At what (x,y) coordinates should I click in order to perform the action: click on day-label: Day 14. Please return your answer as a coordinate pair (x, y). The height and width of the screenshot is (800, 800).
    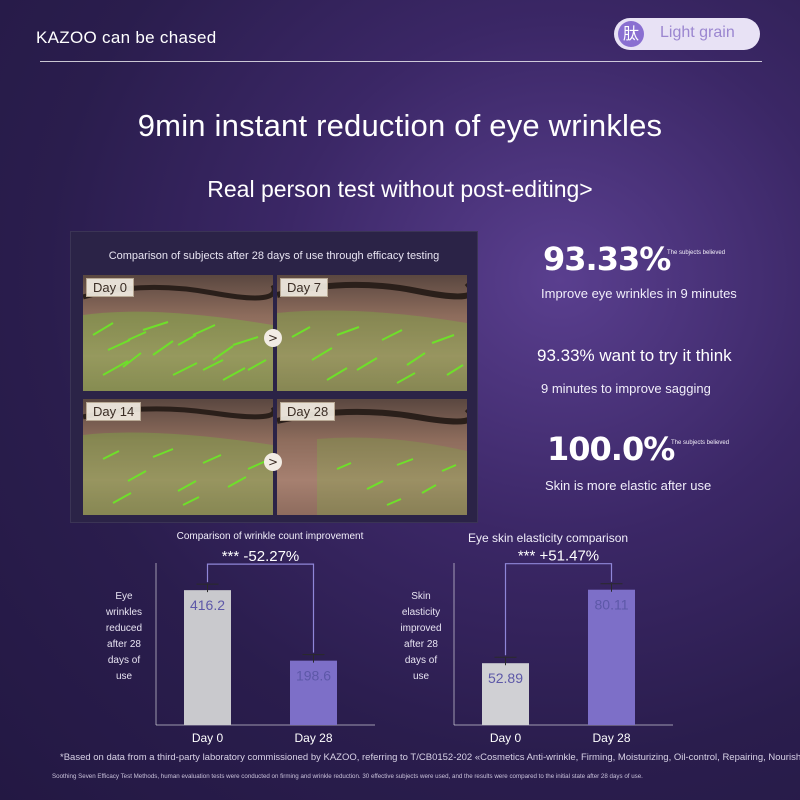
    Looking at the image, I should click on (114, 411).